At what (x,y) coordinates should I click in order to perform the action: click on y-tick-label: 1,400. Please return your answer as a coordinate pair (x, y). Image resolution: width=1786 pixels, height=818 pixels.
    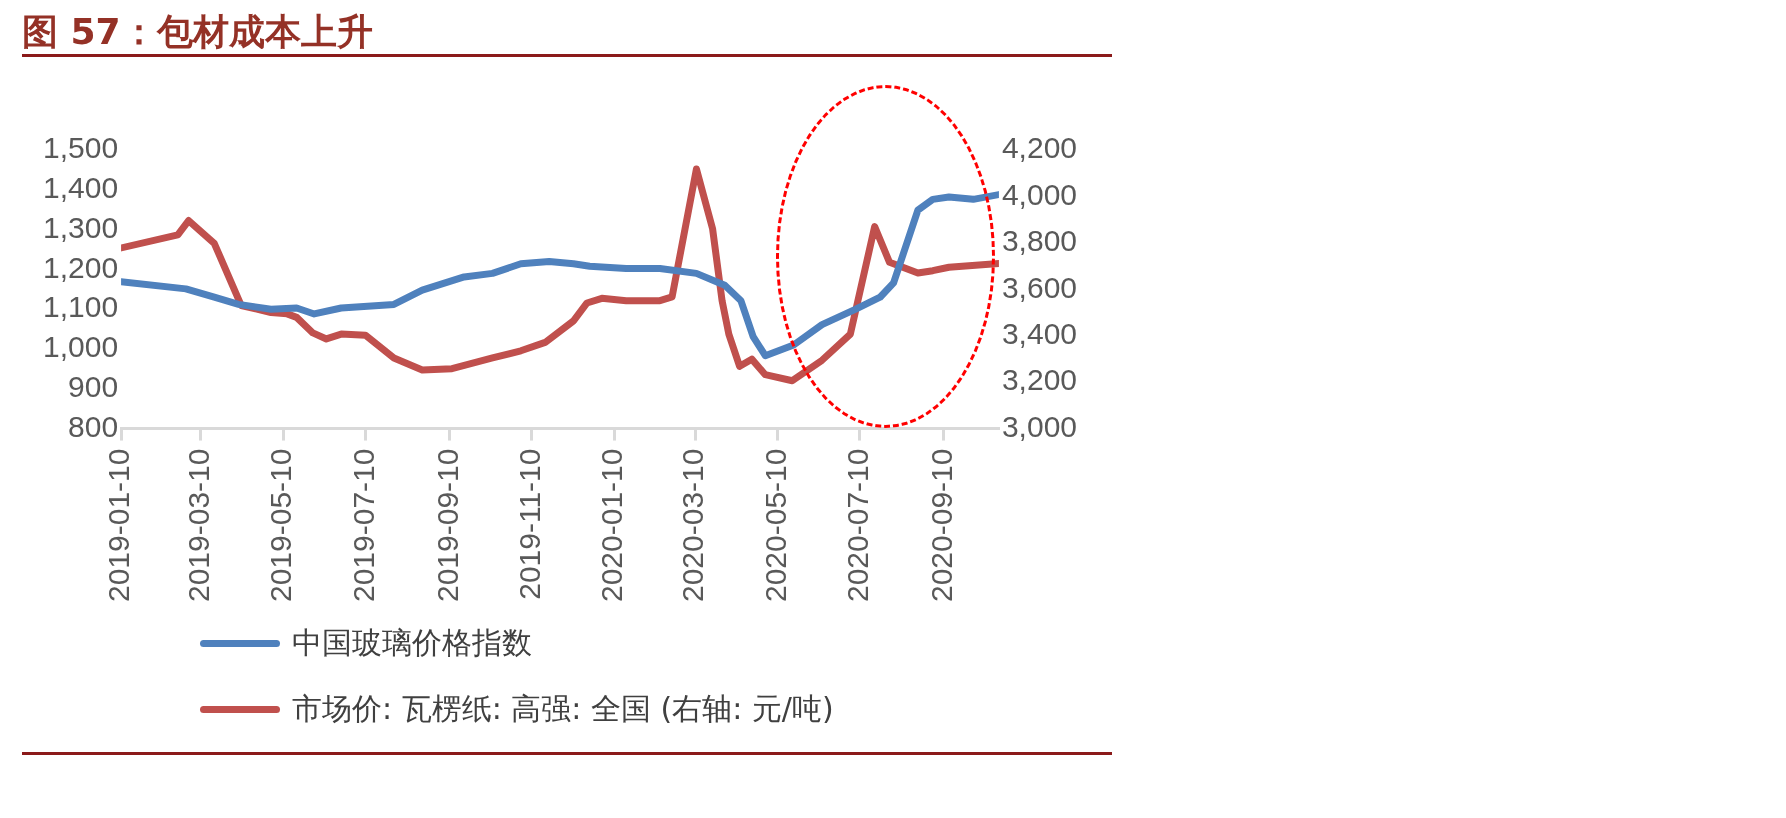
    Looking at the image, I should click on (81, 188).